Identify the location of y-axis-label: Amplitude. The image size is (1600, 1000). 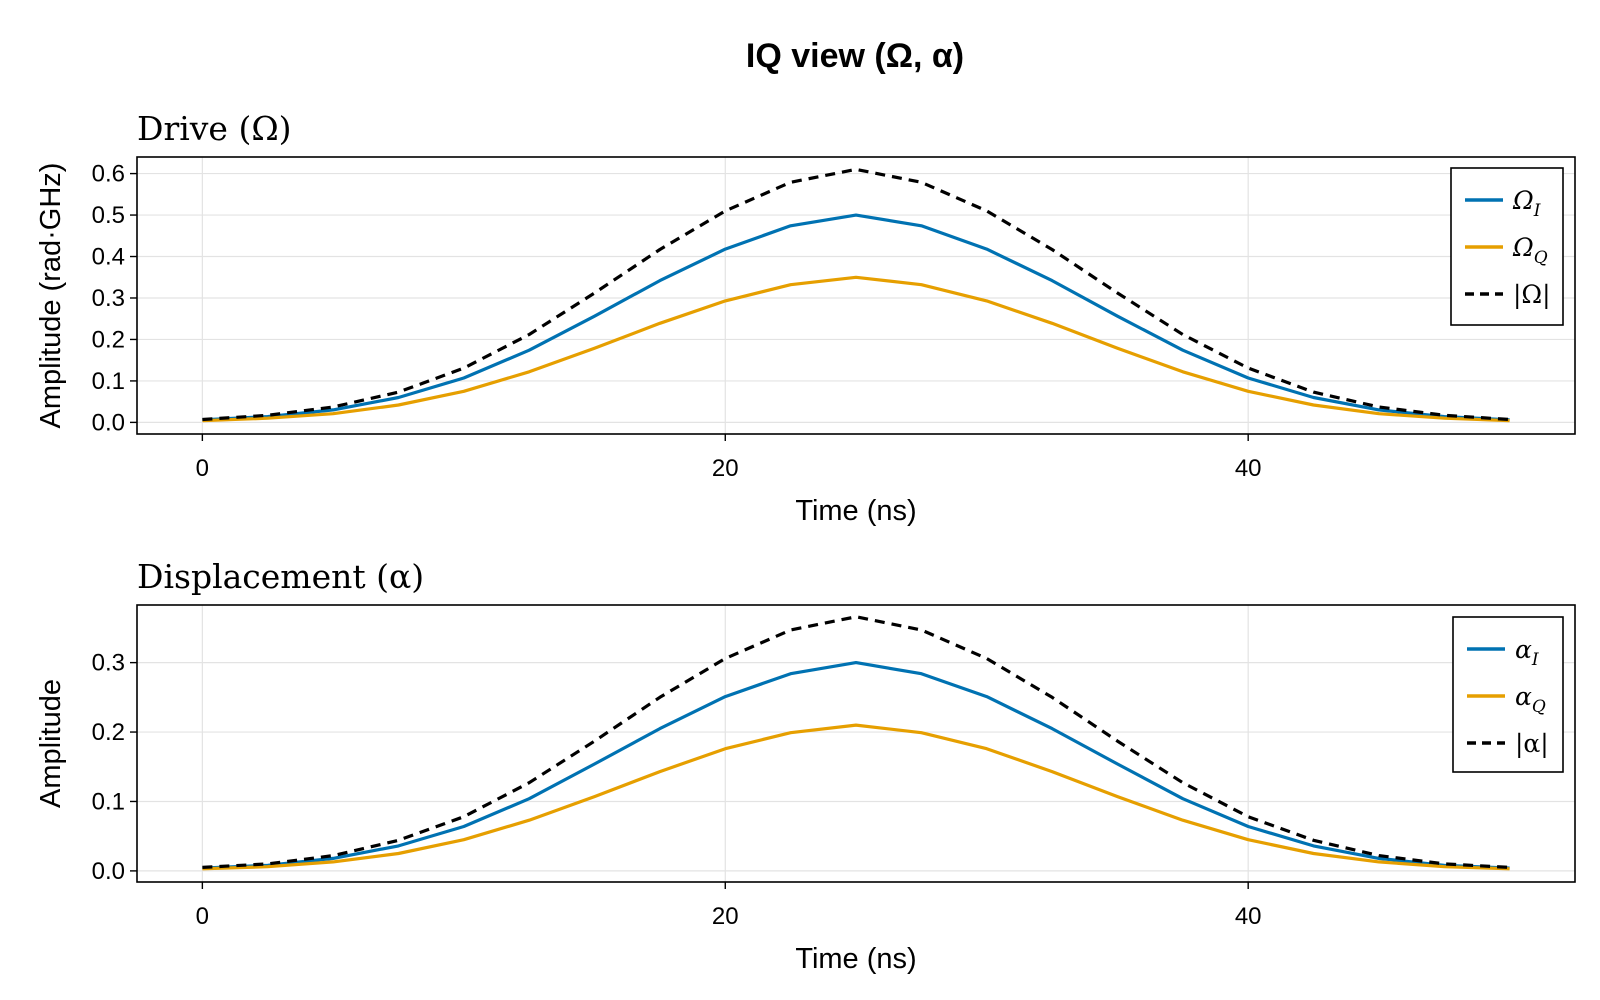
(51, 743).